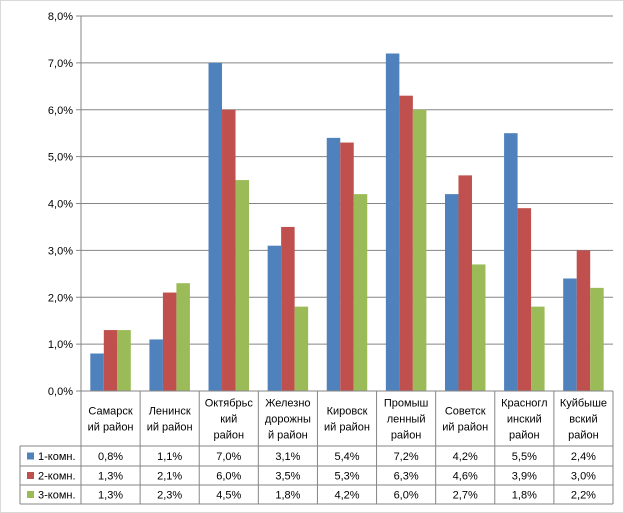 This screenshot has width=624, height=513. What do you see at coordinates (169, 457) in the screenshot?
I see `data-label: 1,1%` at bounding box center [169, 457].